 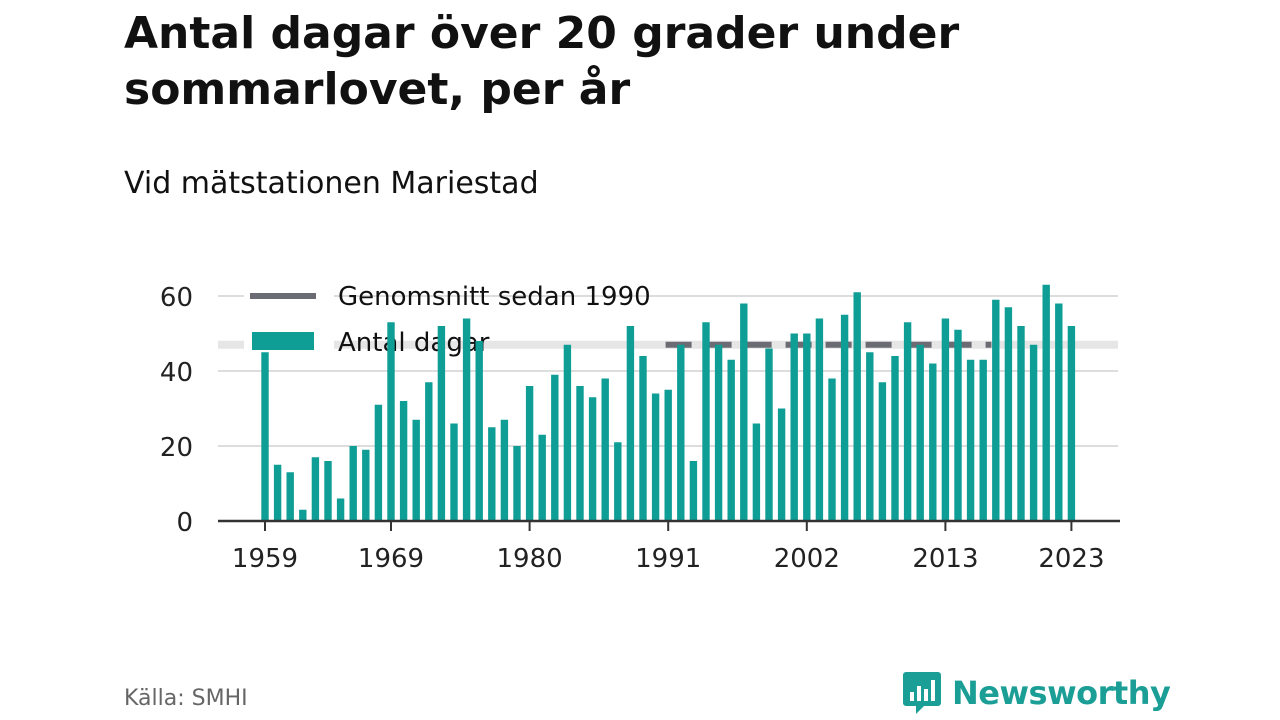 What do you see at coordinates (807, 559) in the screenshot?
I see `x-tick-label: 2002` at bounding box center [807, 559].